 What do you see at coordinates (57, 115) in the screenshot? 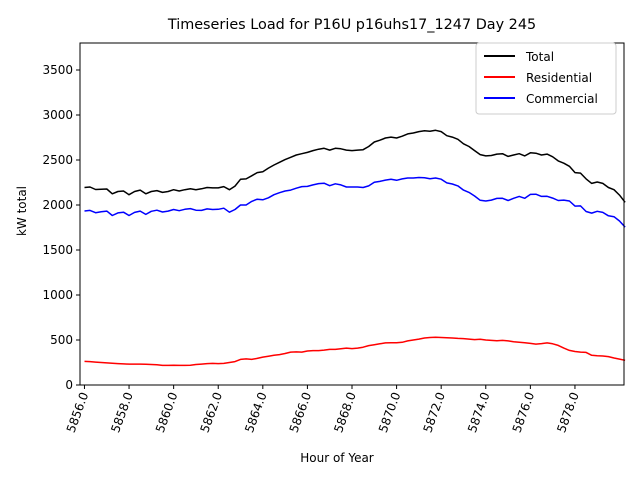
I see `y-tick-label: 3000` at bounding box center [57, 115].